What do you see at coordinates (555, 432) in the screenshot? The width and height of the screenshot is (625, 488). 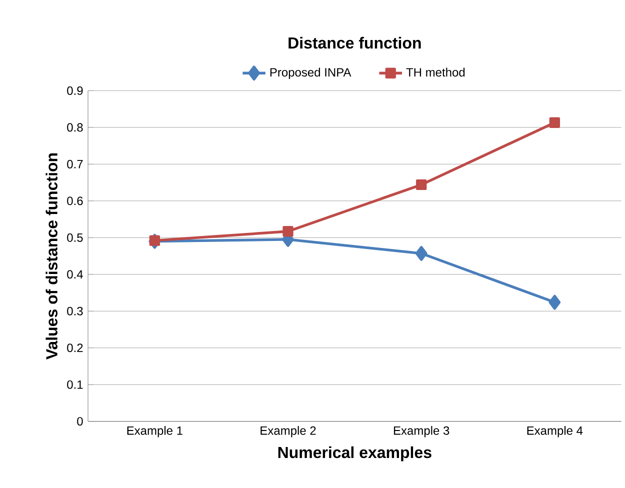 I see `x-tick-label: Example 4` at bounding box center [555, 432].